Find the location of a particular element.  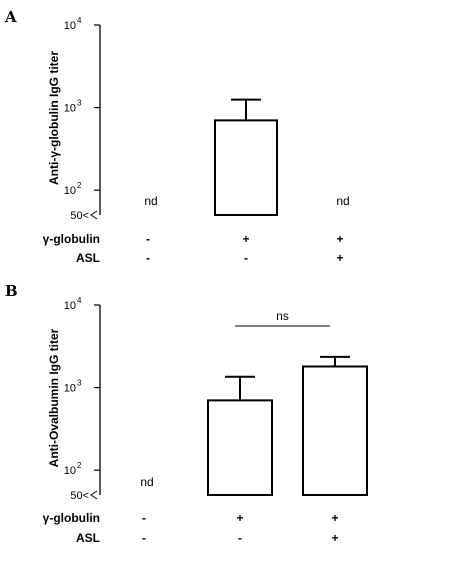

y-axis-label: Anti-Ovalbumin IgG titer is located at coordinates (54, 397).